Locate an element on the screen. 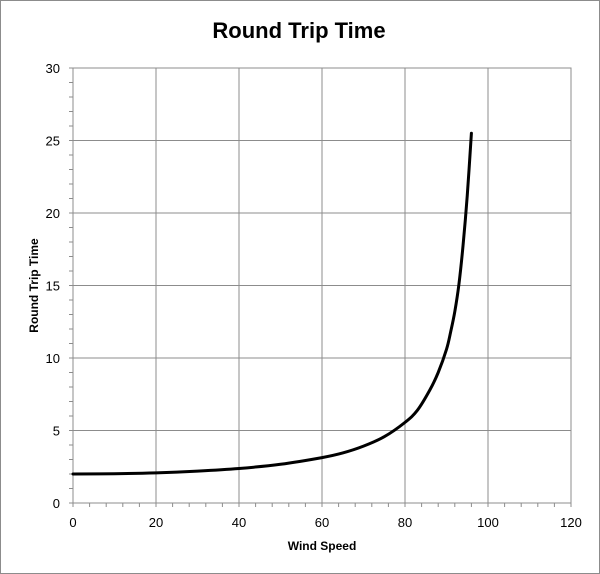 The image size is (600, 574). x-tick-label: 20 is located at coordinates (156, 522).